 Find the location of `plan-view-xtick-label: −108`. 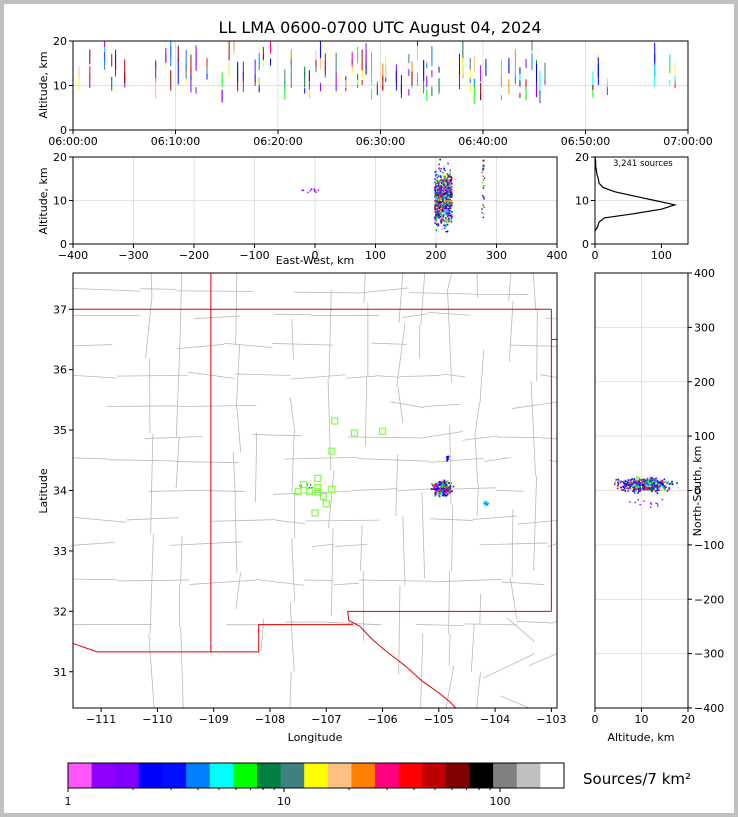

plan-view-xtick-label: −108 is located at coordinates (270, 719).